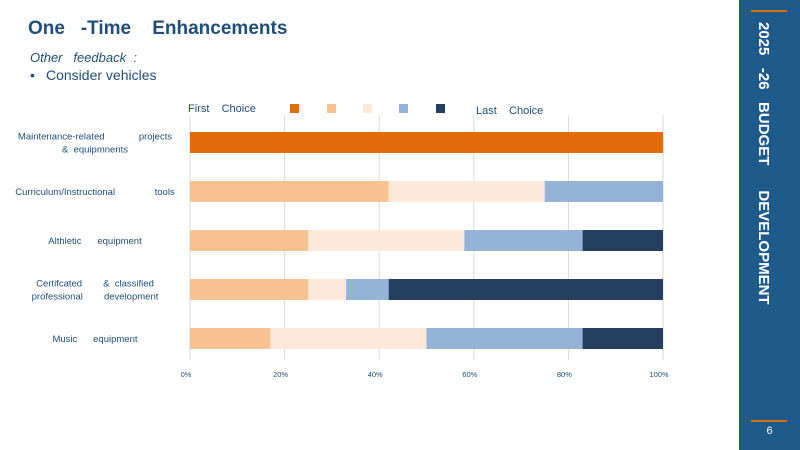 The height and width of the screenshot is (450, 800). What do you see at coordinates (158, 28) in the screenshot?
I see `slide-title: One -Time Enhancements` at bounding box center [158, 28].